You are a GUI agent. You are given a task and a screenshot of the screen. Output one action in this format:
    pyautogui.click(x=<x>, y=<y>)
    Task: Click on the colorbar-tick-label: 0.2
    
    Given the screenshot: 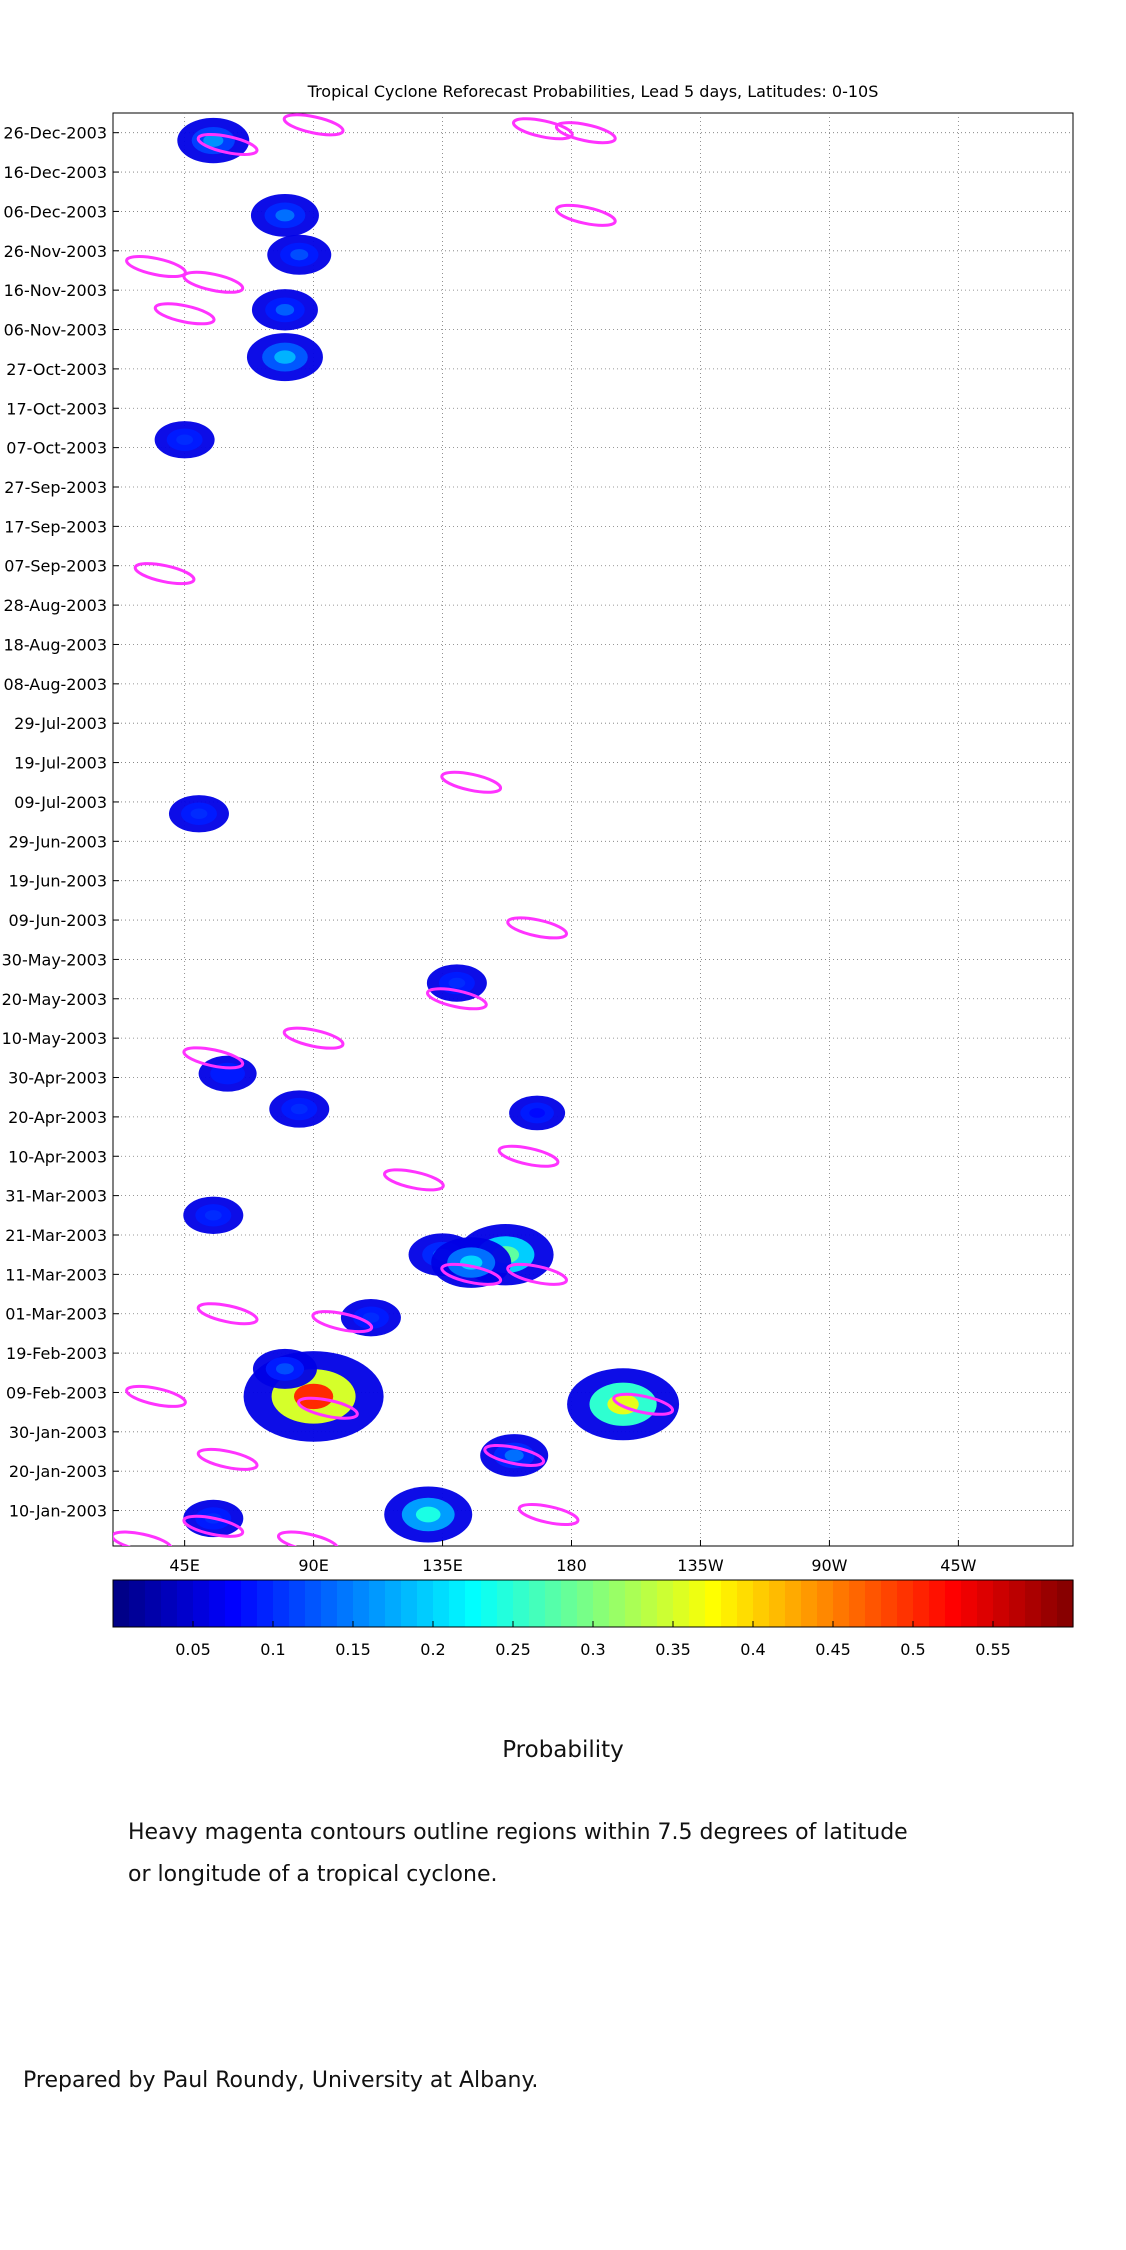 What is the action you would take?
    pyautogui.click(x=432, y=1649)
    